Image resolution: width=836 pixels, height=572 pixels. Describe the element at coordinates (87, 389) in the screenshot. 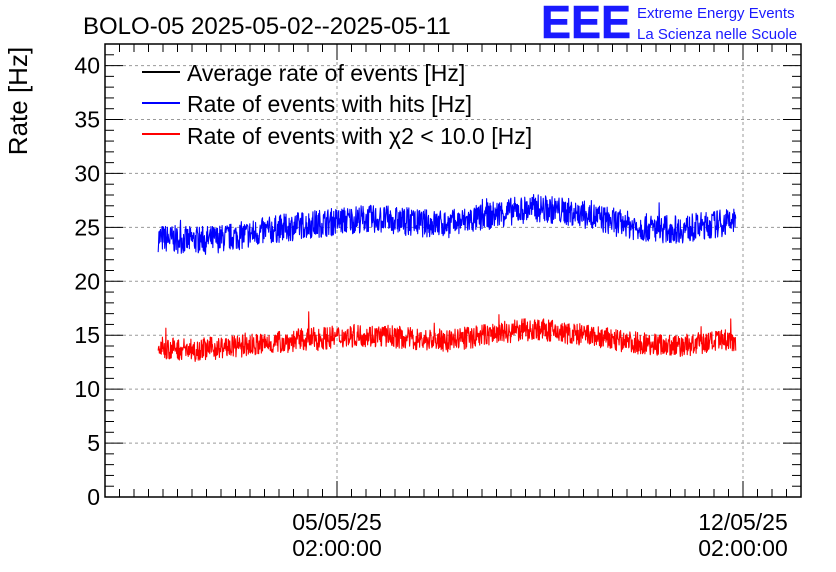

I see `y-tick-label: 10` at that location.